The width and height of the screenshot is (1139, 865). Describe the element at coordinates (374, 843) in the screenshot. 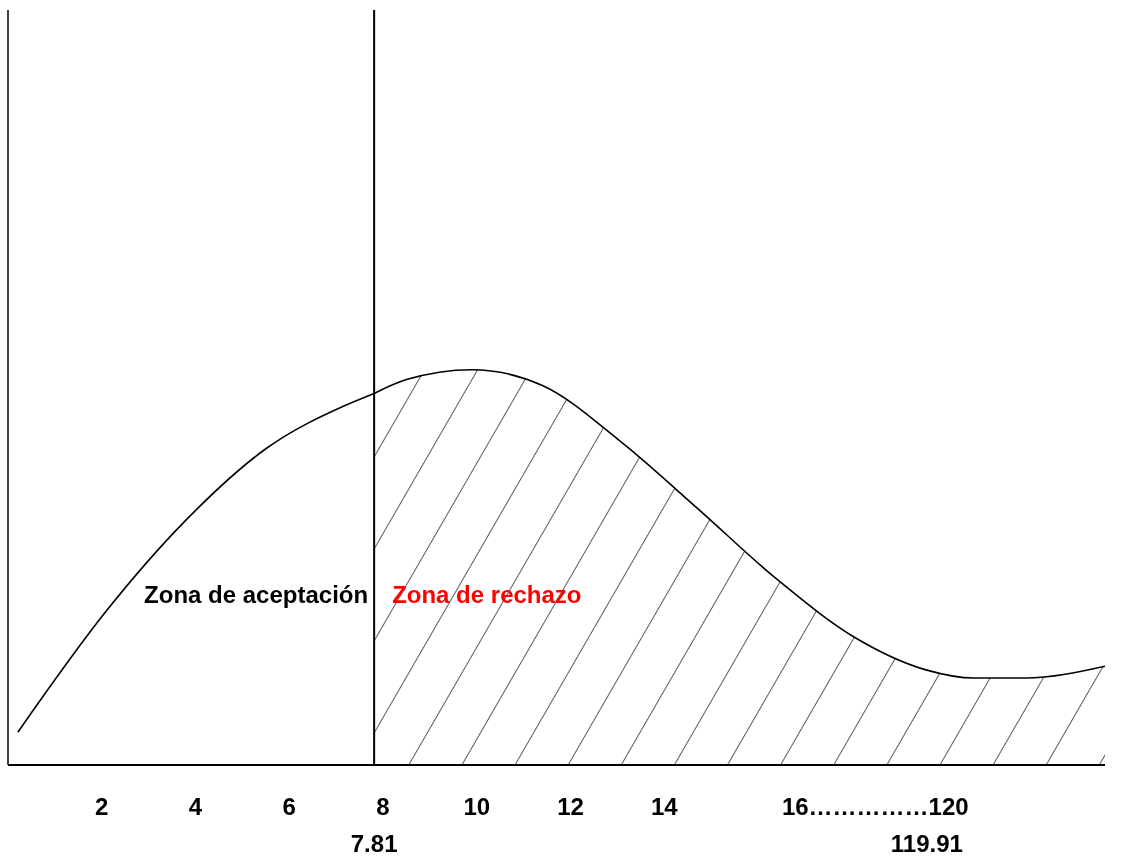

I see `ref-line-label: 7.81` at that location.